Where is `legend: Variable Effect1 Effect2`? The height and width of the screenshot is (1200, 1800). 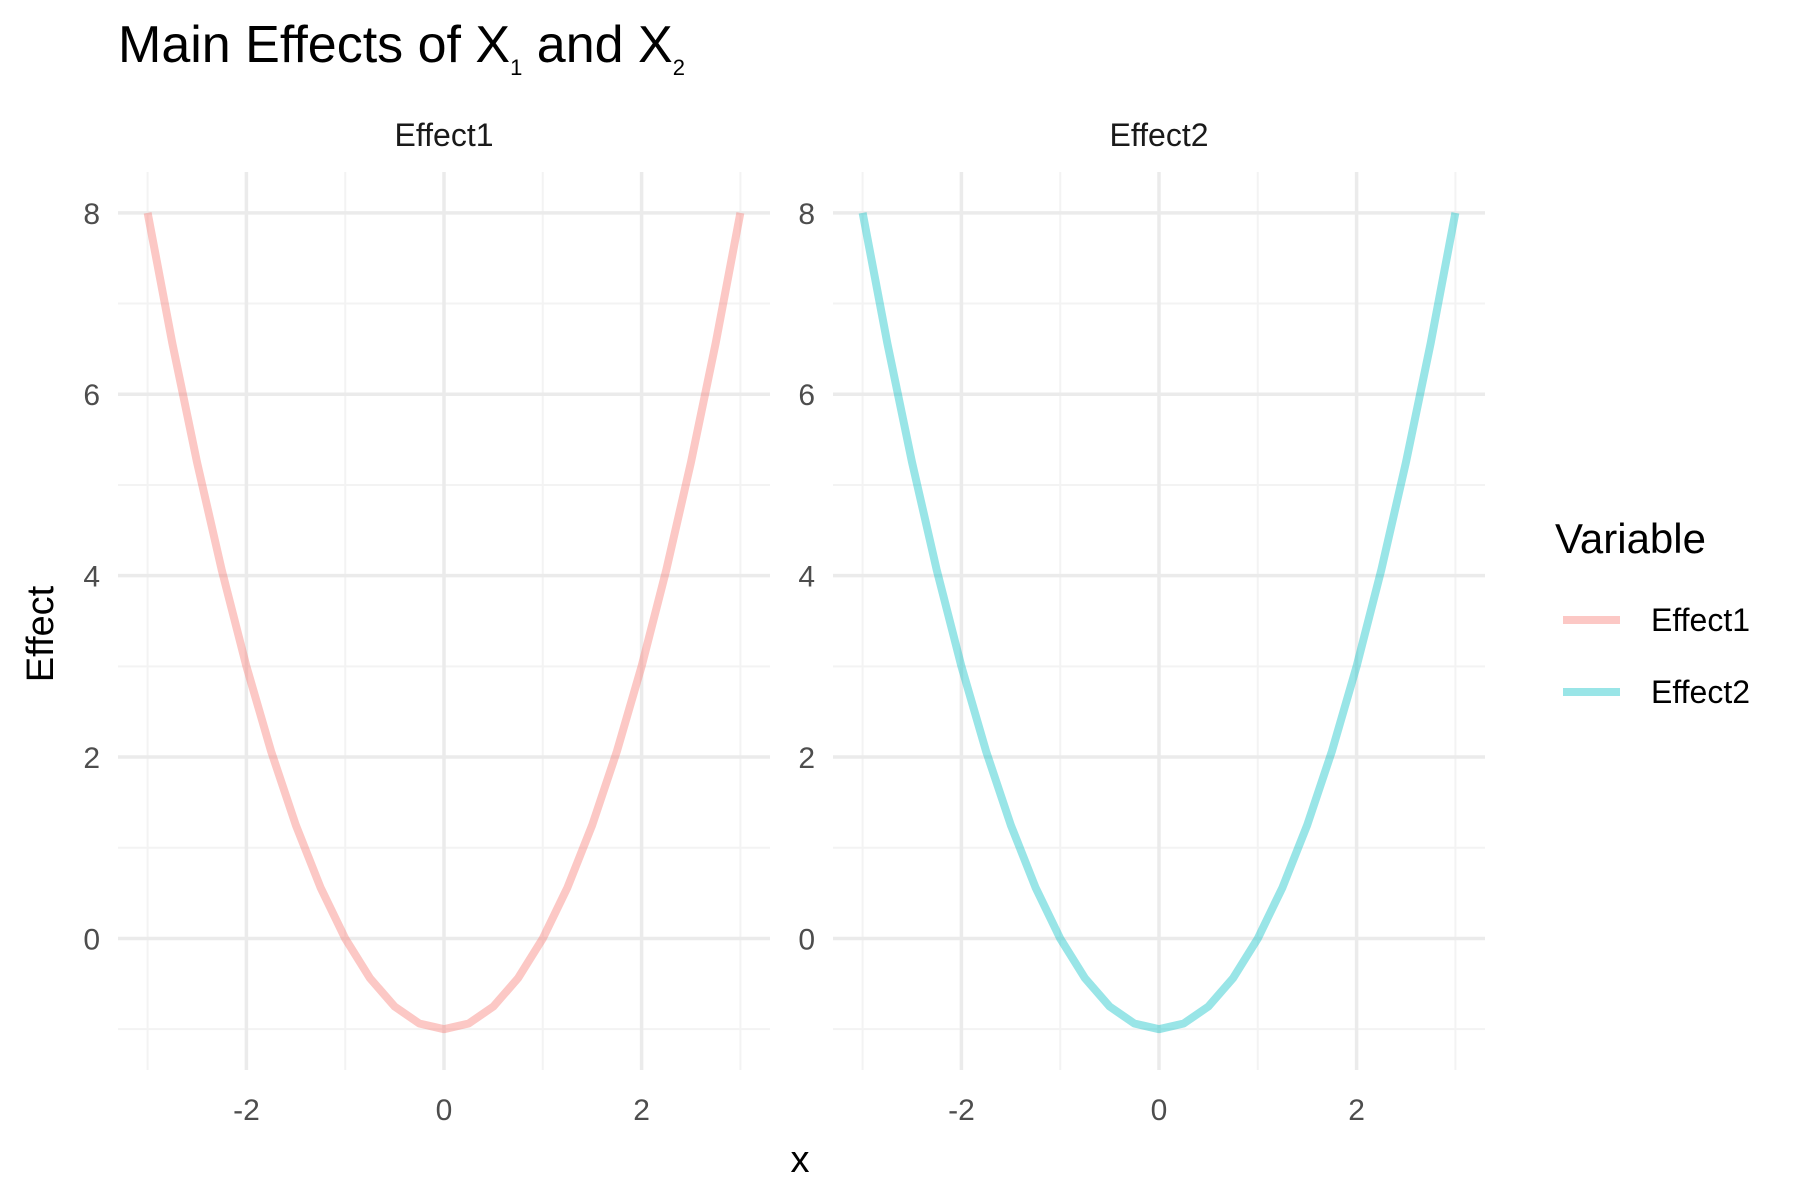
legend: Variable Effect1 Effect2 is located at coordinates (1652, 612).